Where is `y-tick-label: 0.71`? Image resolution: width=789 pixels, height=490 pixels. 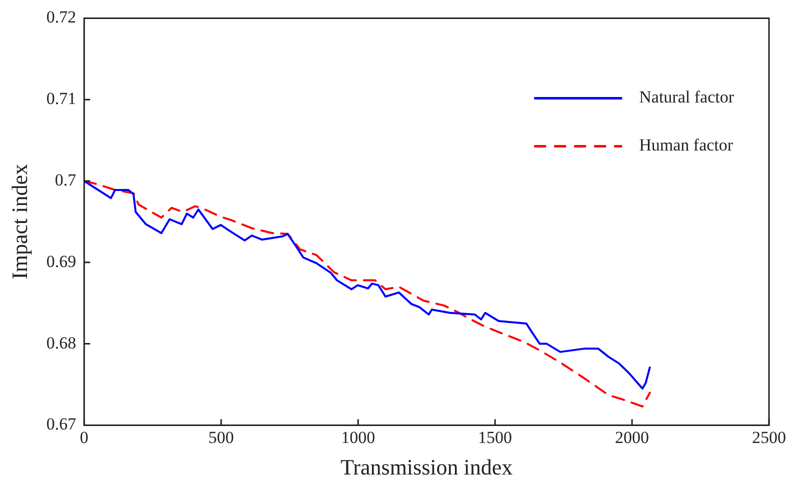 y-tick-label: 0.71 is located at coordinates (61, 98).